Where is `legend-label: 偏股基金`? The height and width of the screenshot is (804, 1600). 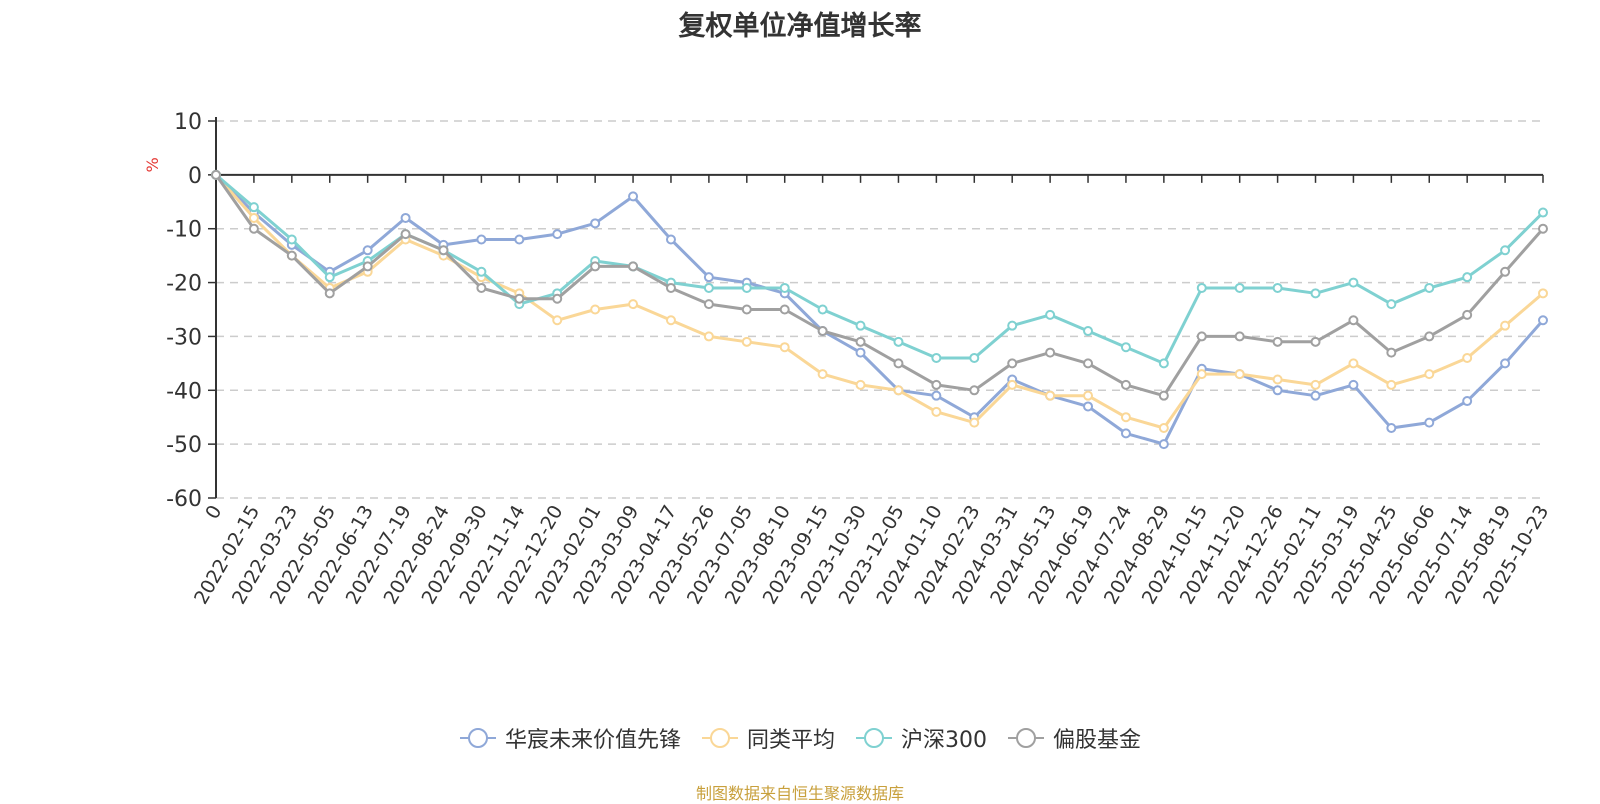
legend-label: 偏股基金 is located at coordinates (1097, 740).